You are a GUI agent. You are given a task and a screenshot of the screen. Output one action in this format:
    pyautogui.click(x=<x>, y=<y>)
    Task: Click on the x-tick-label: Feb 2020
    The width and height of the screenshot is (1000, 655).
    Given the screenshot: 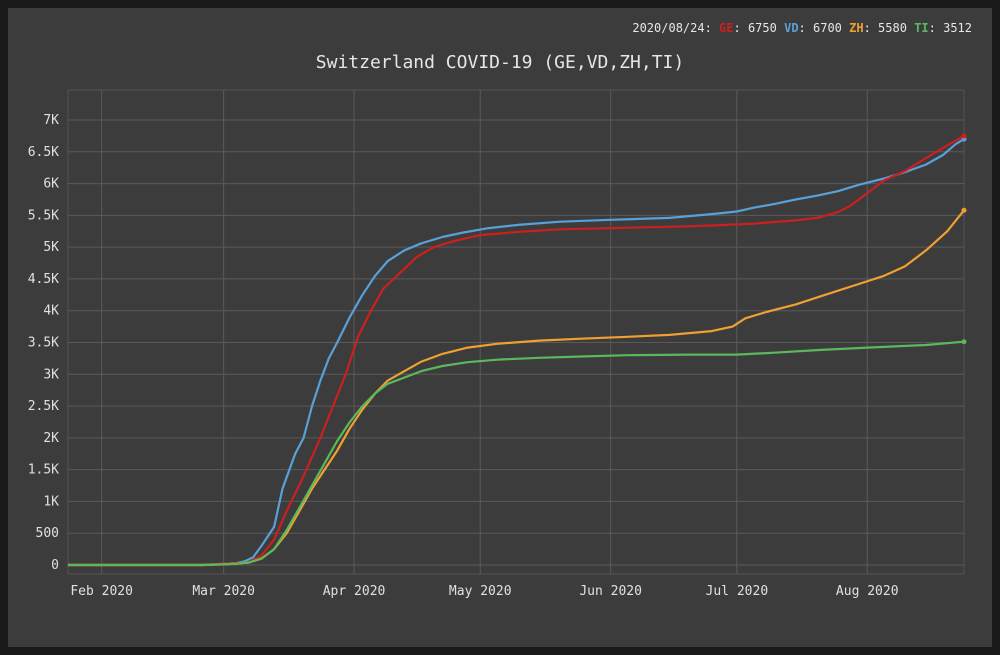 What is the action you would take?
    pyautogui.click(x=101, y=591)
    